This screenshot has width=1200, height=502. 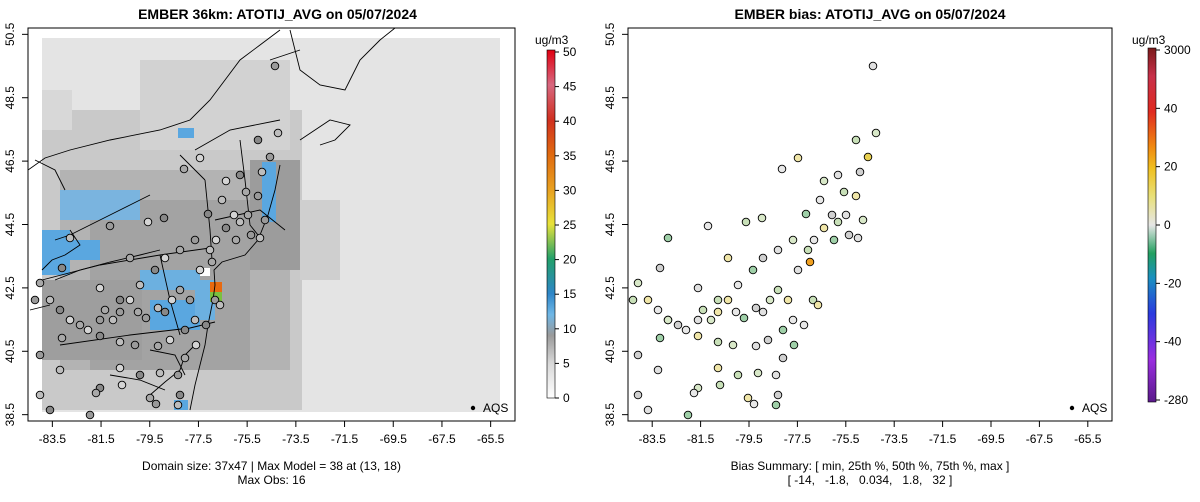 I want to click on left-x-tick-label: -65.5, so click(x=491, y=439).